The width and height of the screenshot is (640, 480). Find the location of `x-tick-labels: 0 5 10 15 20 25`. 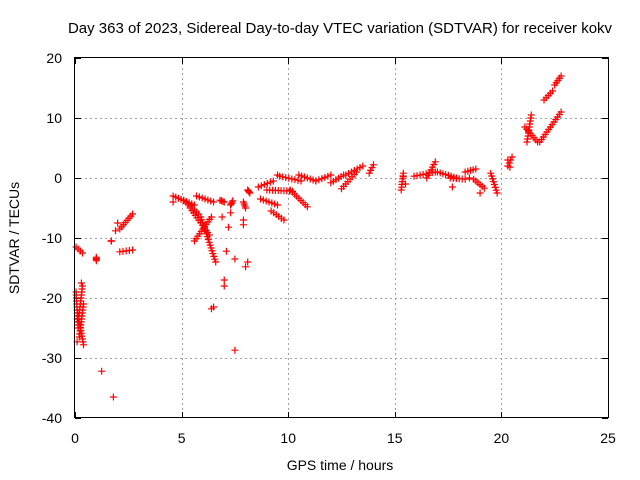

x-tick-labels: 0 5 10 15 20 25 is located at coordinates (343, 438).